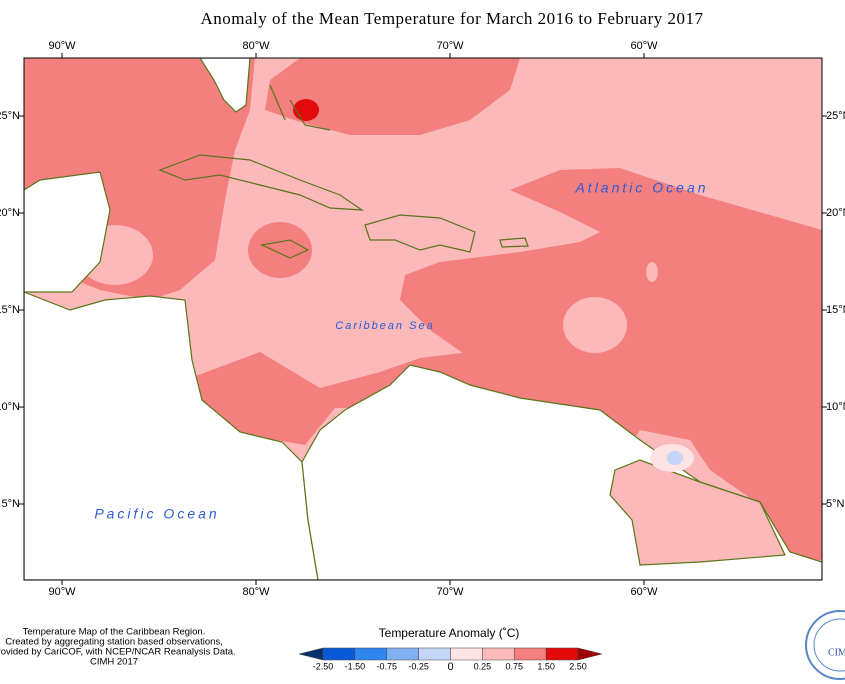 This screenshot has height=684, width=845. I want to click on bahamas, so click(300, 107).